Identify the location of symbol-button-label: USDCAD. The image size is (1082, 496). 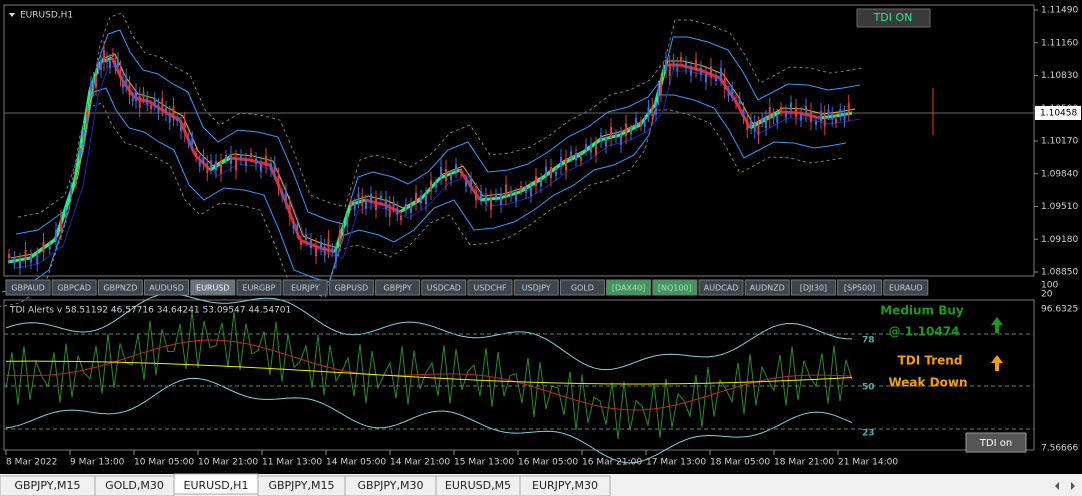
(444, 288).